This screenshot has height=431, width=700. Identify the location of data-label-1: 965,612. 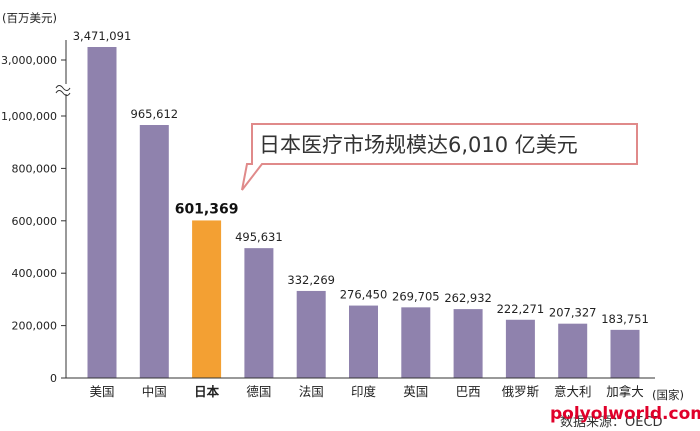
(155, 114).